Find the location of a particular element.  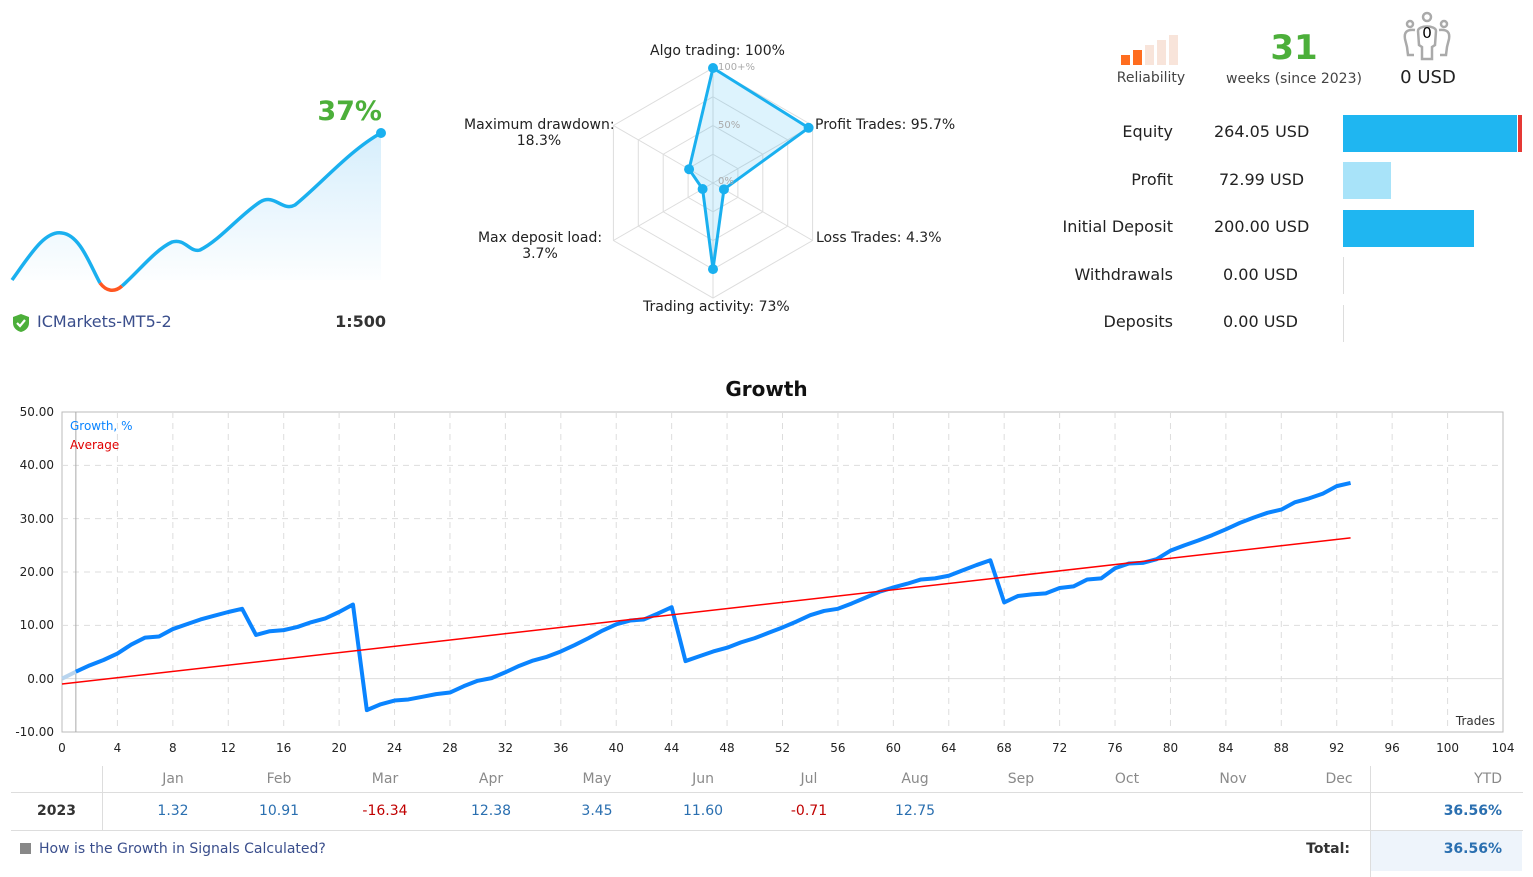

x-tick-label: 52 is located at coordinates (782, 748).